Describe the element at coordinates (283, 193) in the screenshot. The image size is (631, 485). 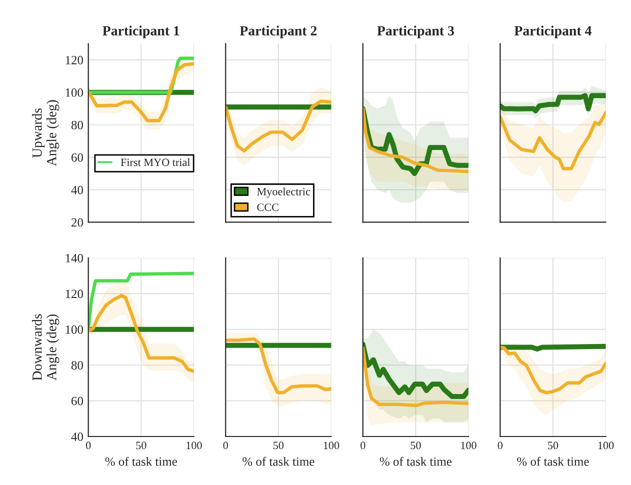
I see `legend-label: Myoelectric` at that location.